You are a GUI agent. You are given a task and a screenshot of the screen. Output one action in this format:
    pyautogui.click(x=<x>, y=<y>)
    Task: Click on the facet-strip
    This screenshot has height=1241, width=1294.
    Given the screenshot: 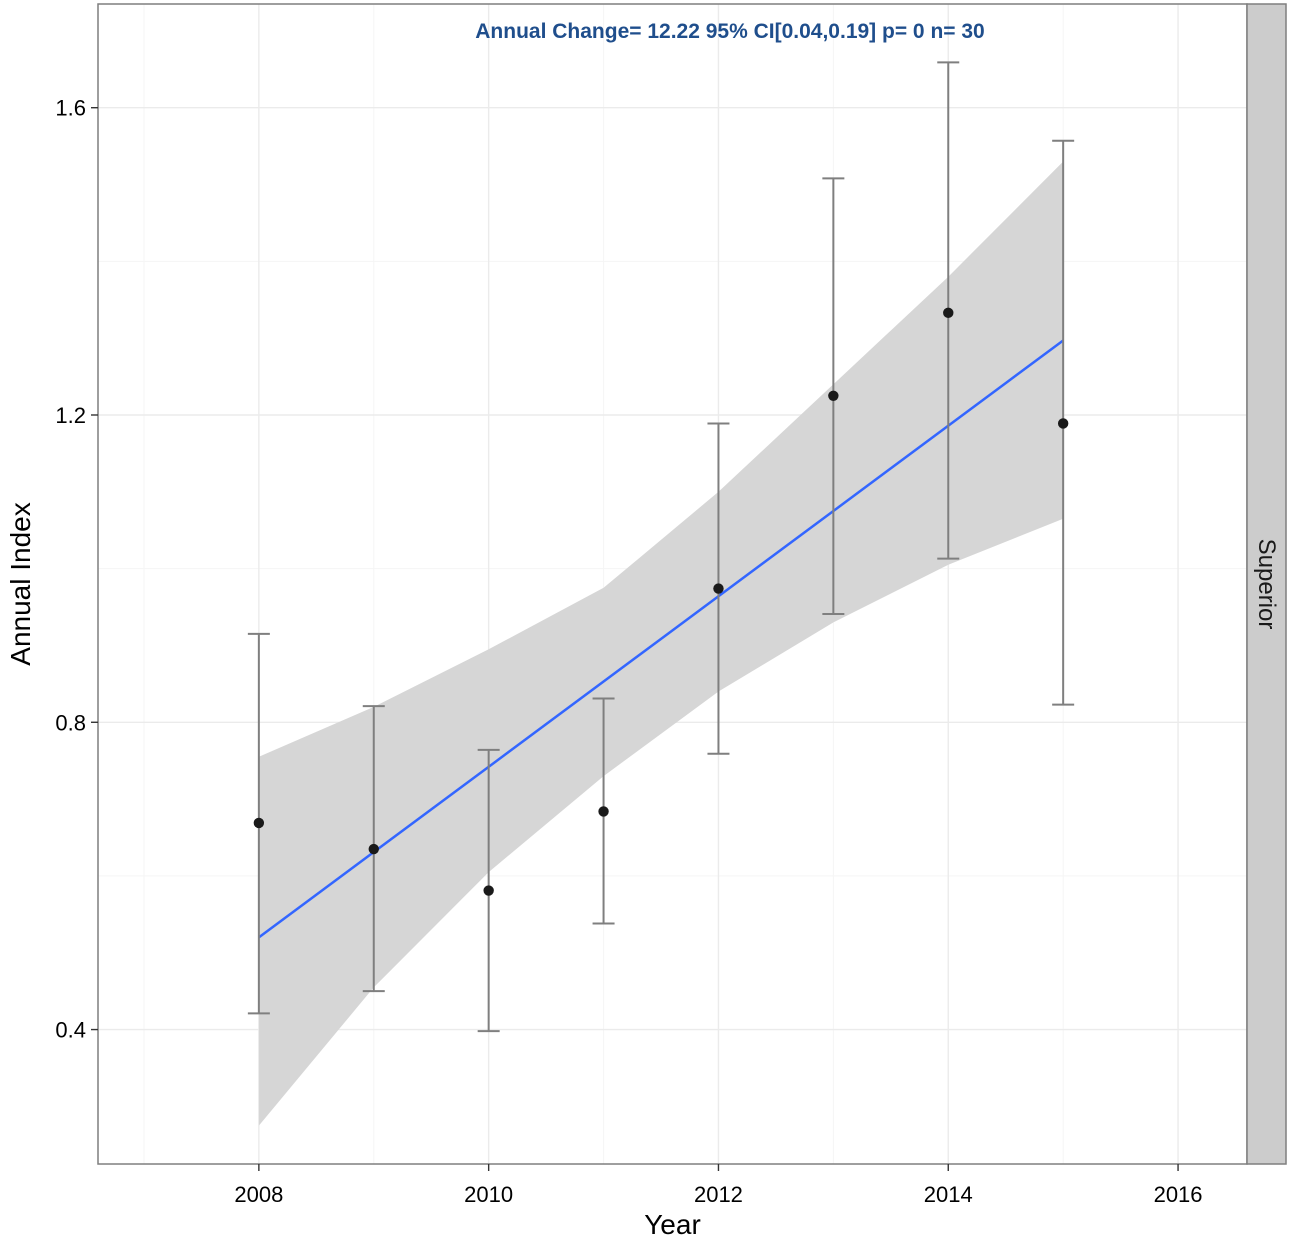 What is the action you would take?
    pyautogui.click(x=1266, y=584)
    